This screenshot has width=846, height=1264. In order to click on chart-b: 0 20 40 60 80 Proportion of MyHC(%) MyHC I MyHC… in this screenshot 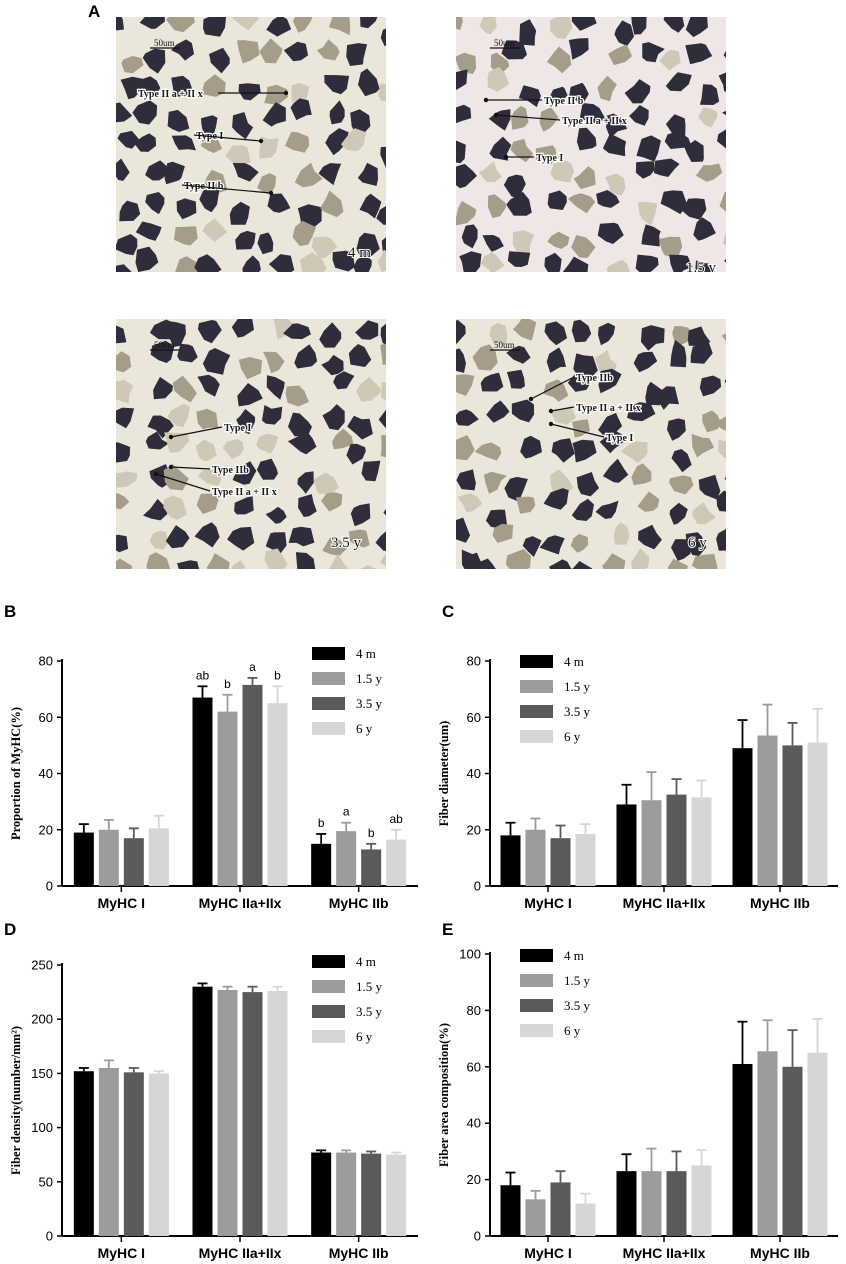, I will do `click(215, 768)`.